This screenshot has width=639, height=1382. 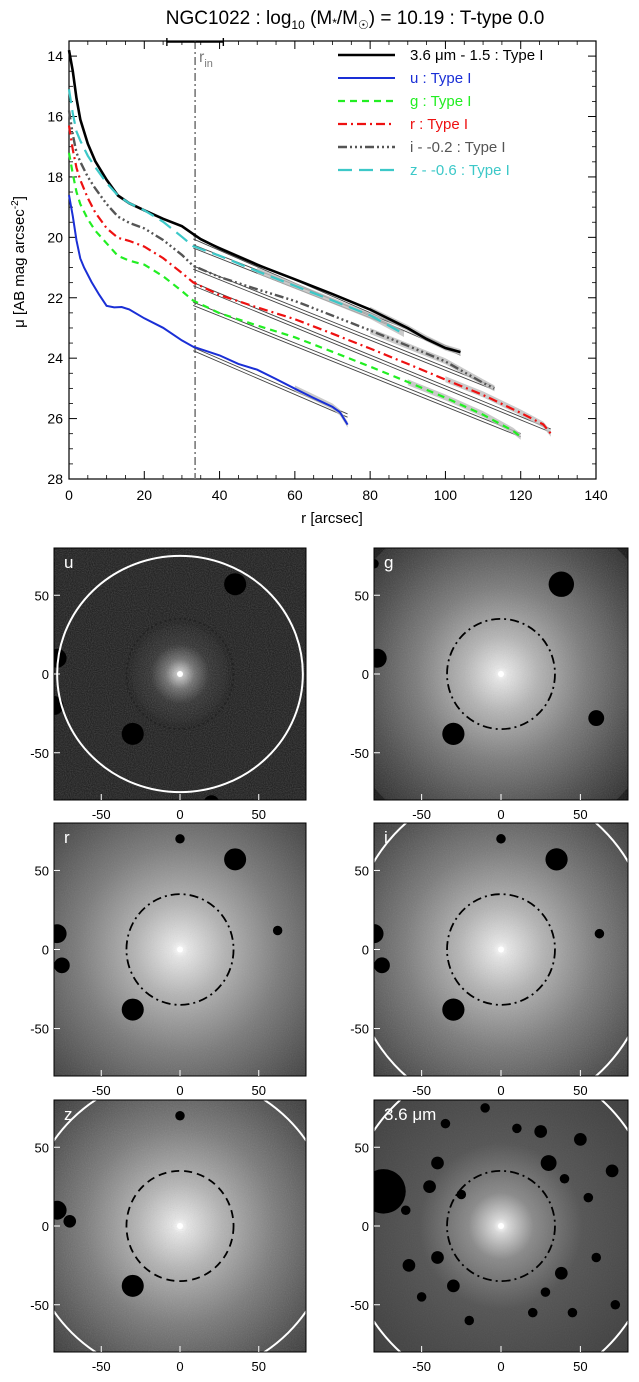 What do you see at coordinates (55, 419) in the screenshot?
I see `y-tick-label: 26` at bounding box center [55, 419].